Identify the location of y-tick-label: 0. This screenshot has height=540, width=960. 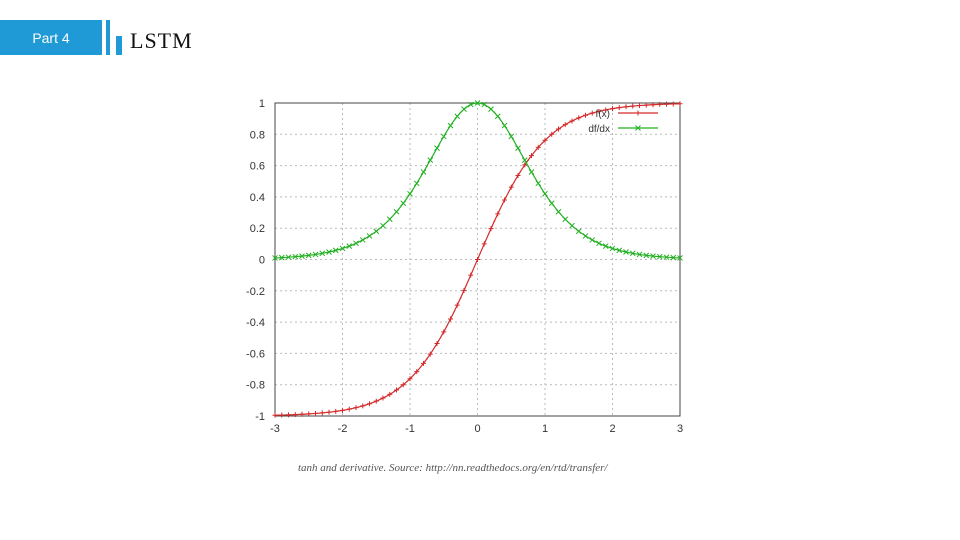
(262, 261).